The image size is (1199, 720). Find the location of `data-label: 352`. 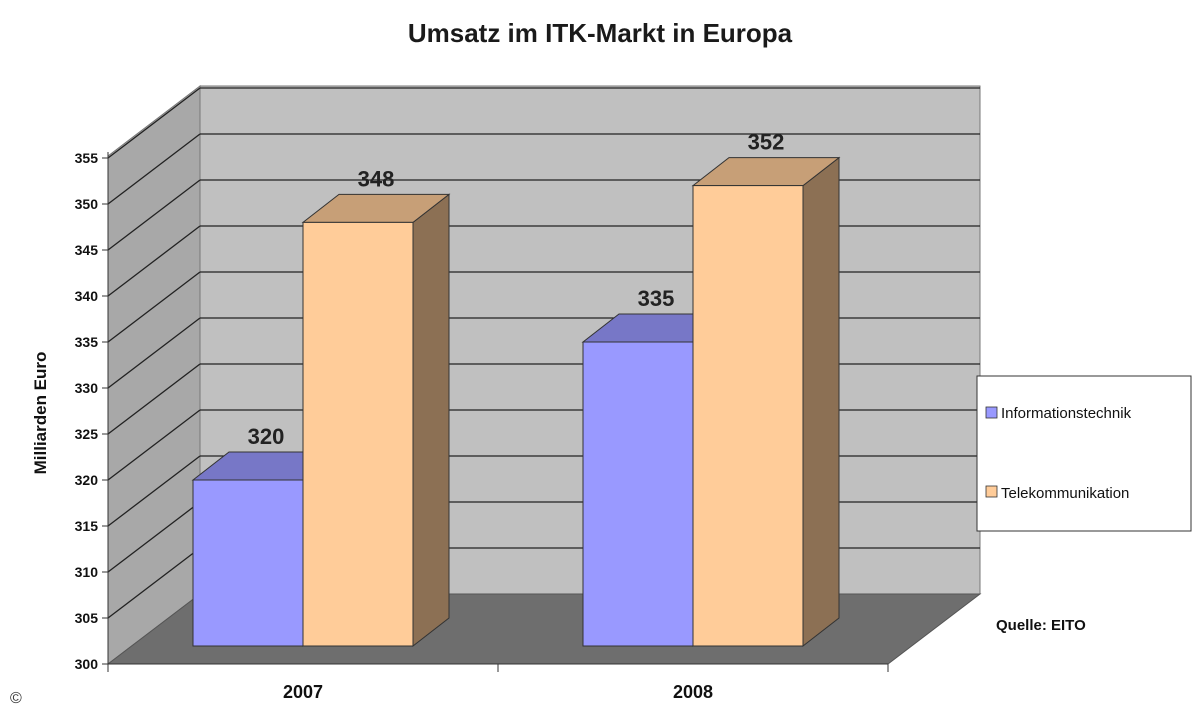

data-label: 352 is located at coordinates (766, 142).